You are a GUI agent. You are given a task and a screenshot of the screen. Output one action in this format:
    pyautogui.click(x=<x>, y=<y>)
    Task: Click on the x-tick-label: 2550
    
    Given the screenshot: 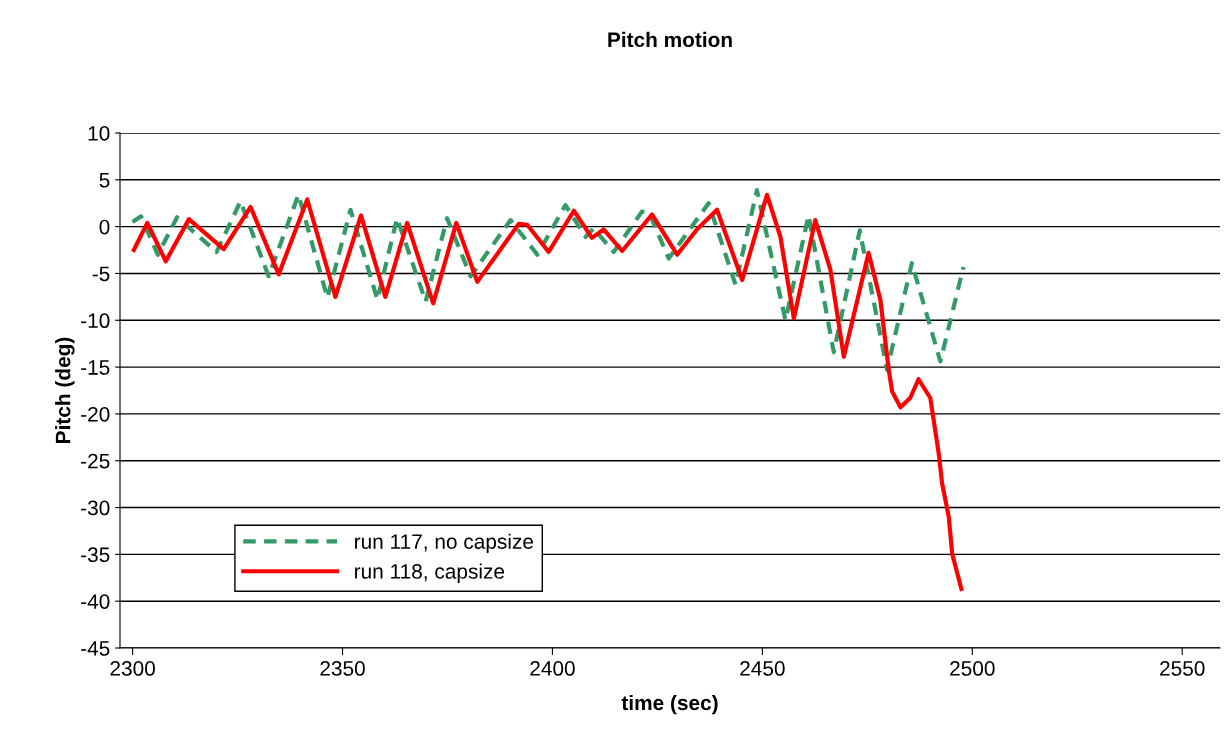 What is the action you would take?
    pyautogui.click(x=1182, y=668)
    